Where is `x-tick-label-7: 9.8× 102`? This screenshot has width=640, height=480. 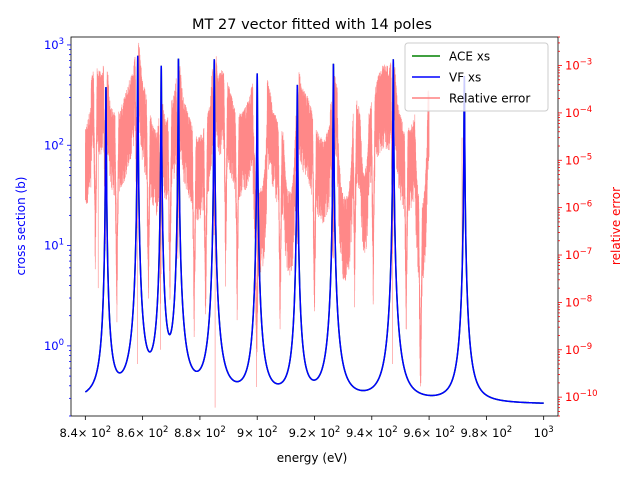
x-tick-label-7: 9.8× 102 is located at coordinates (487, 432).